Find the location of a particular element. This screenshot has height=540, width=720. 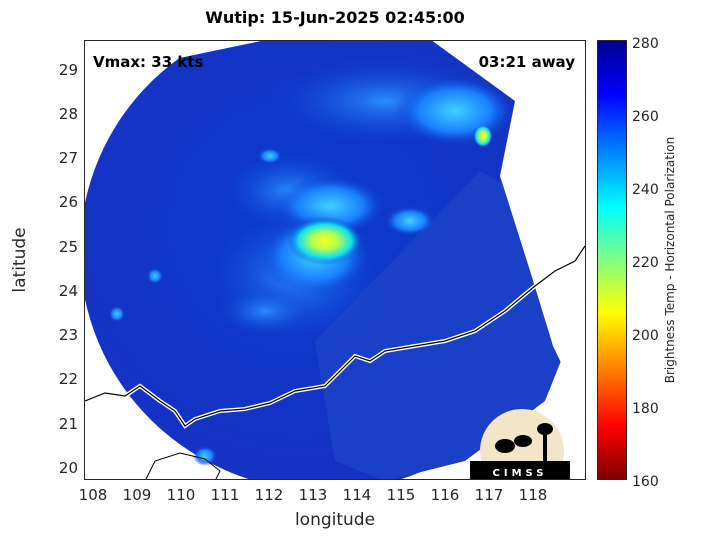

x-tick: 115 is located at coordinates (401, 495).